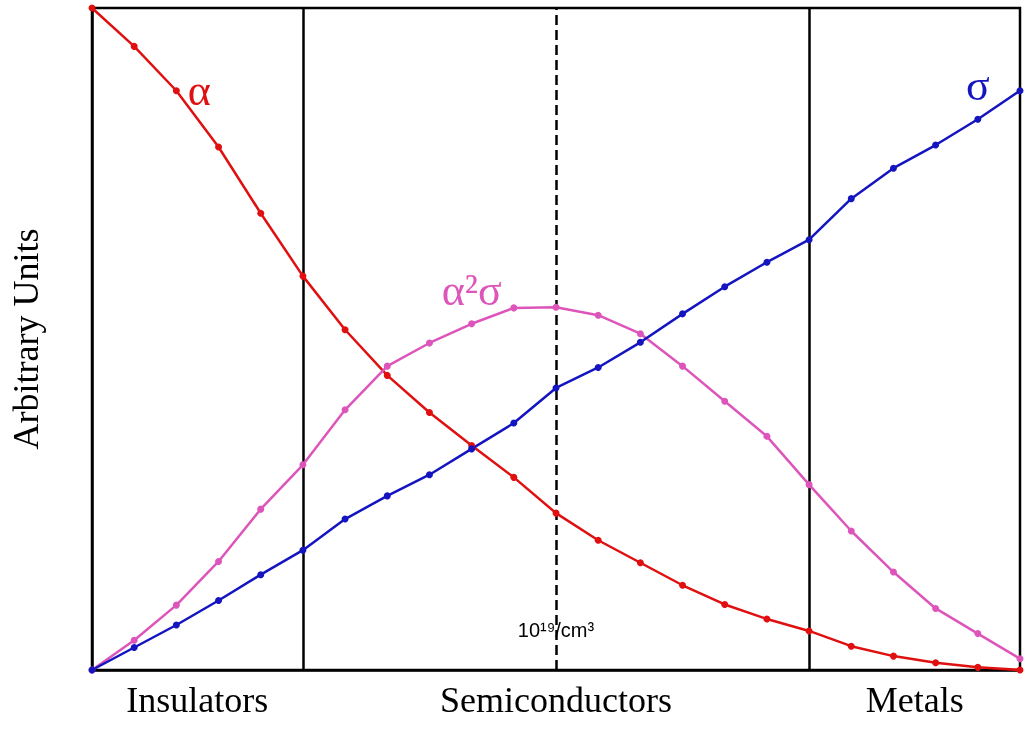 This screenshot has width=1026, height=734. What do you see at coordinates (977, 86) in the screenshot?
I see `series-label: σ` at bounding box center [977, 86].